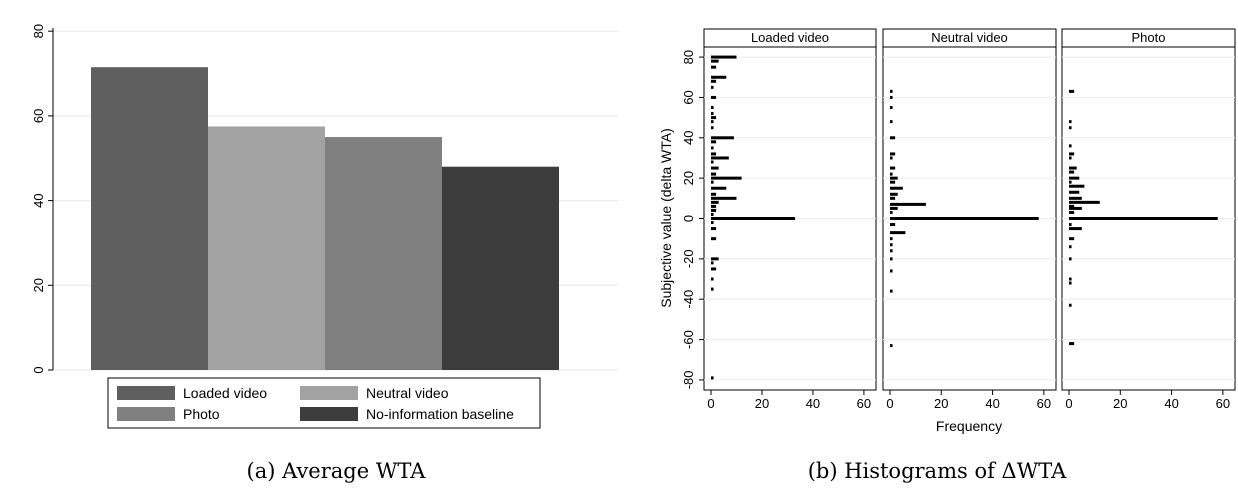 The width and height of the screenshot is (1238, 489). Describe the element at coordinates (383, 253) in the screenshot. I see `bar-photo` at that location.